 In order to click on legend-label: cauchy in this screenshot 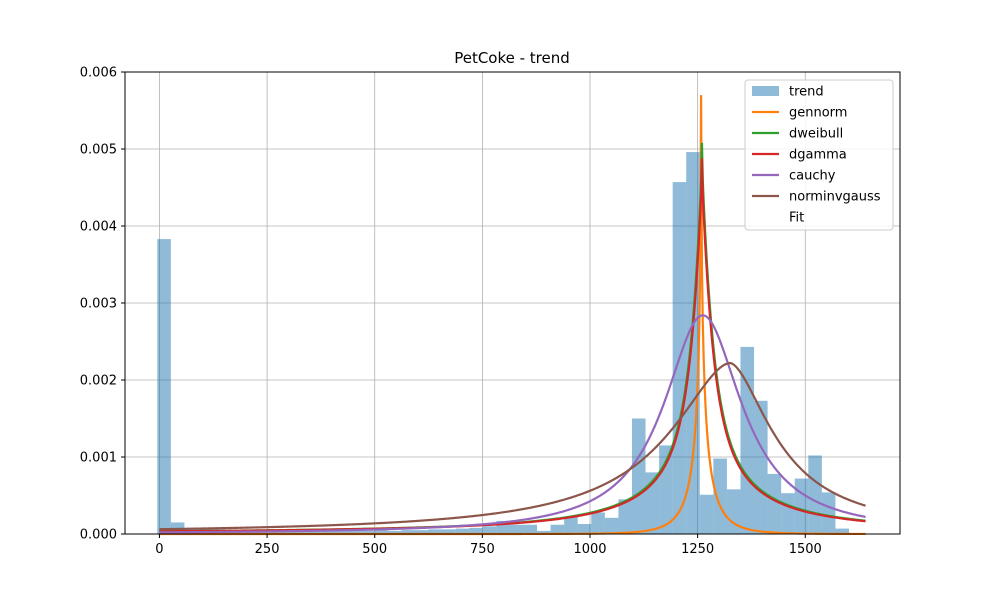, I will do `click(812, 176)`.